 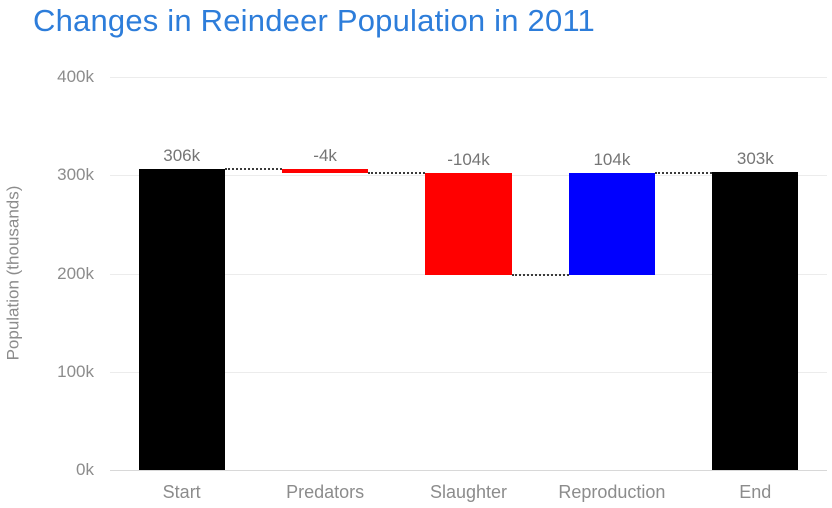 What do you see at coordinates (755, 159) in the screenshot?
I see `bar-value-label-end: 303k` at bounding box center [755, 159].